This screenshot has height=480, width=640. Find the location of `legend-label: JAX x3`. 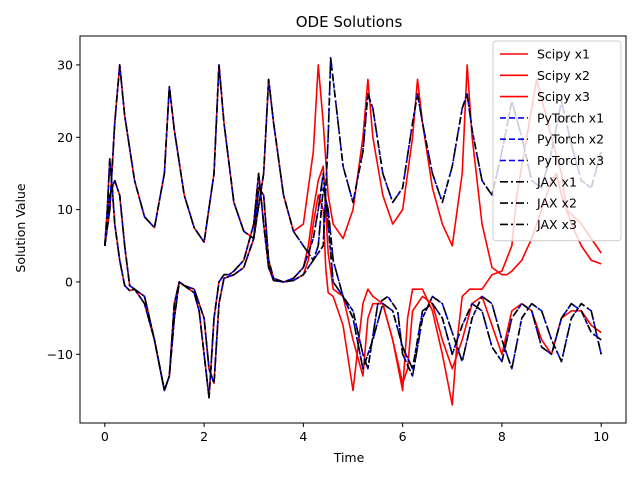

legend-label: JAX x3 is located at coordinates (556, 224).